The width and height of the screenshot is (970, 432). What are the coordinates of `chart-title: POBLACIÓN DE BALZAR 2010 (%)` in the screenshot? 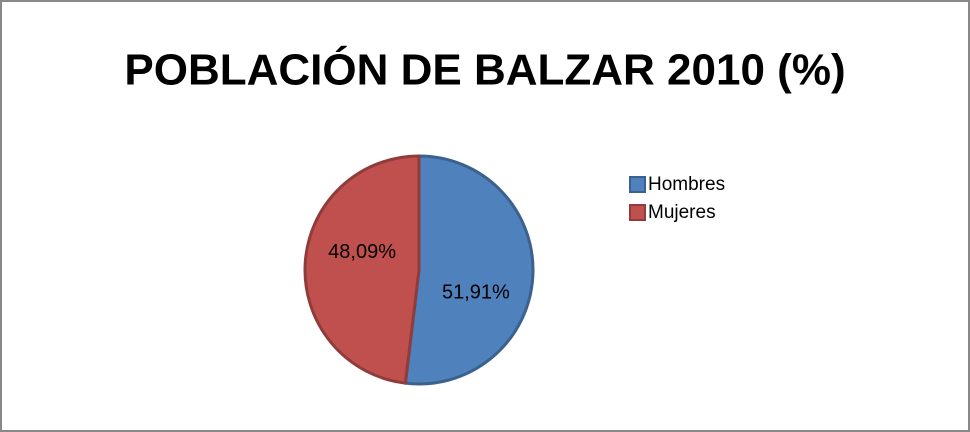 It's located at (484, 70).